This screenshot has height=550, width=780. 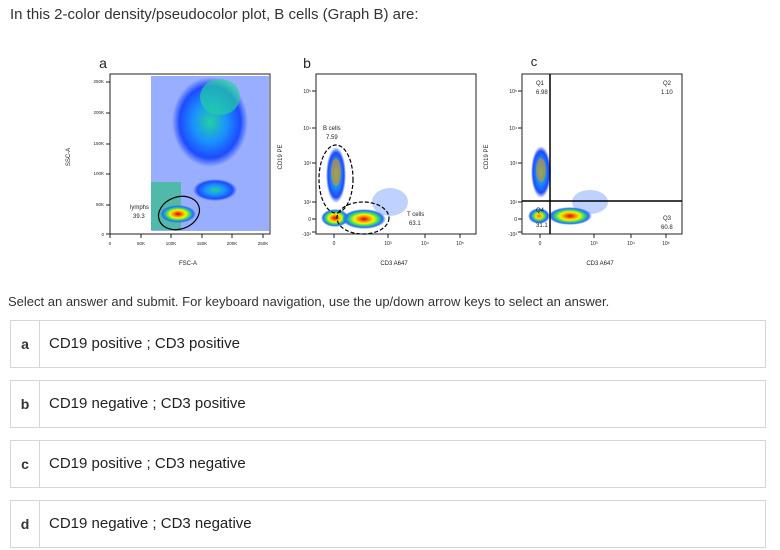 What do you see at coordinates (332, 129) in the screenshot?
I see `bcells-gate-name: B cells` at bounding box center [332, 129].